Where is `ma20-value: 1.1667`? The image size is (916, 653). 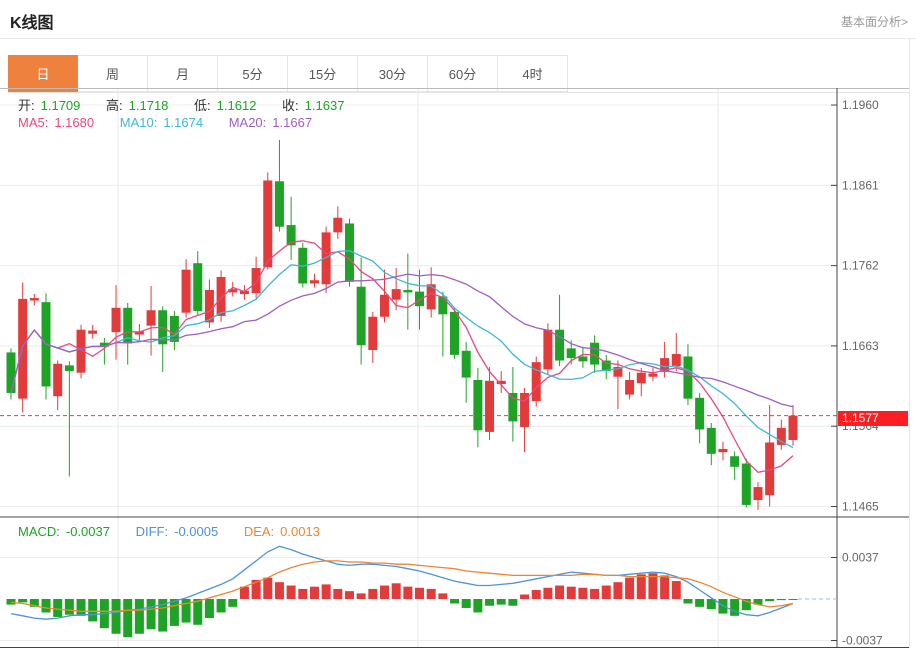
ma20-value: 1.1667 is located at coordinates (292, 122).